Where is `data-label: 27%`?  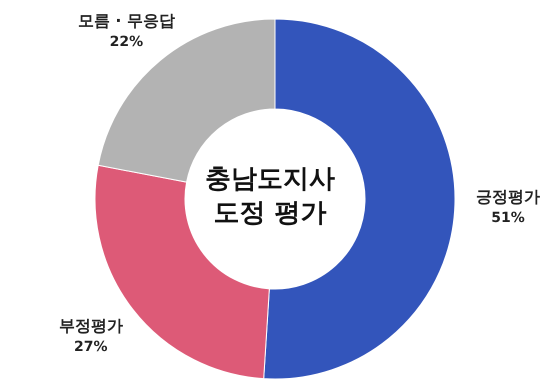 data-label: 27% is located at coordinates (91, 347).